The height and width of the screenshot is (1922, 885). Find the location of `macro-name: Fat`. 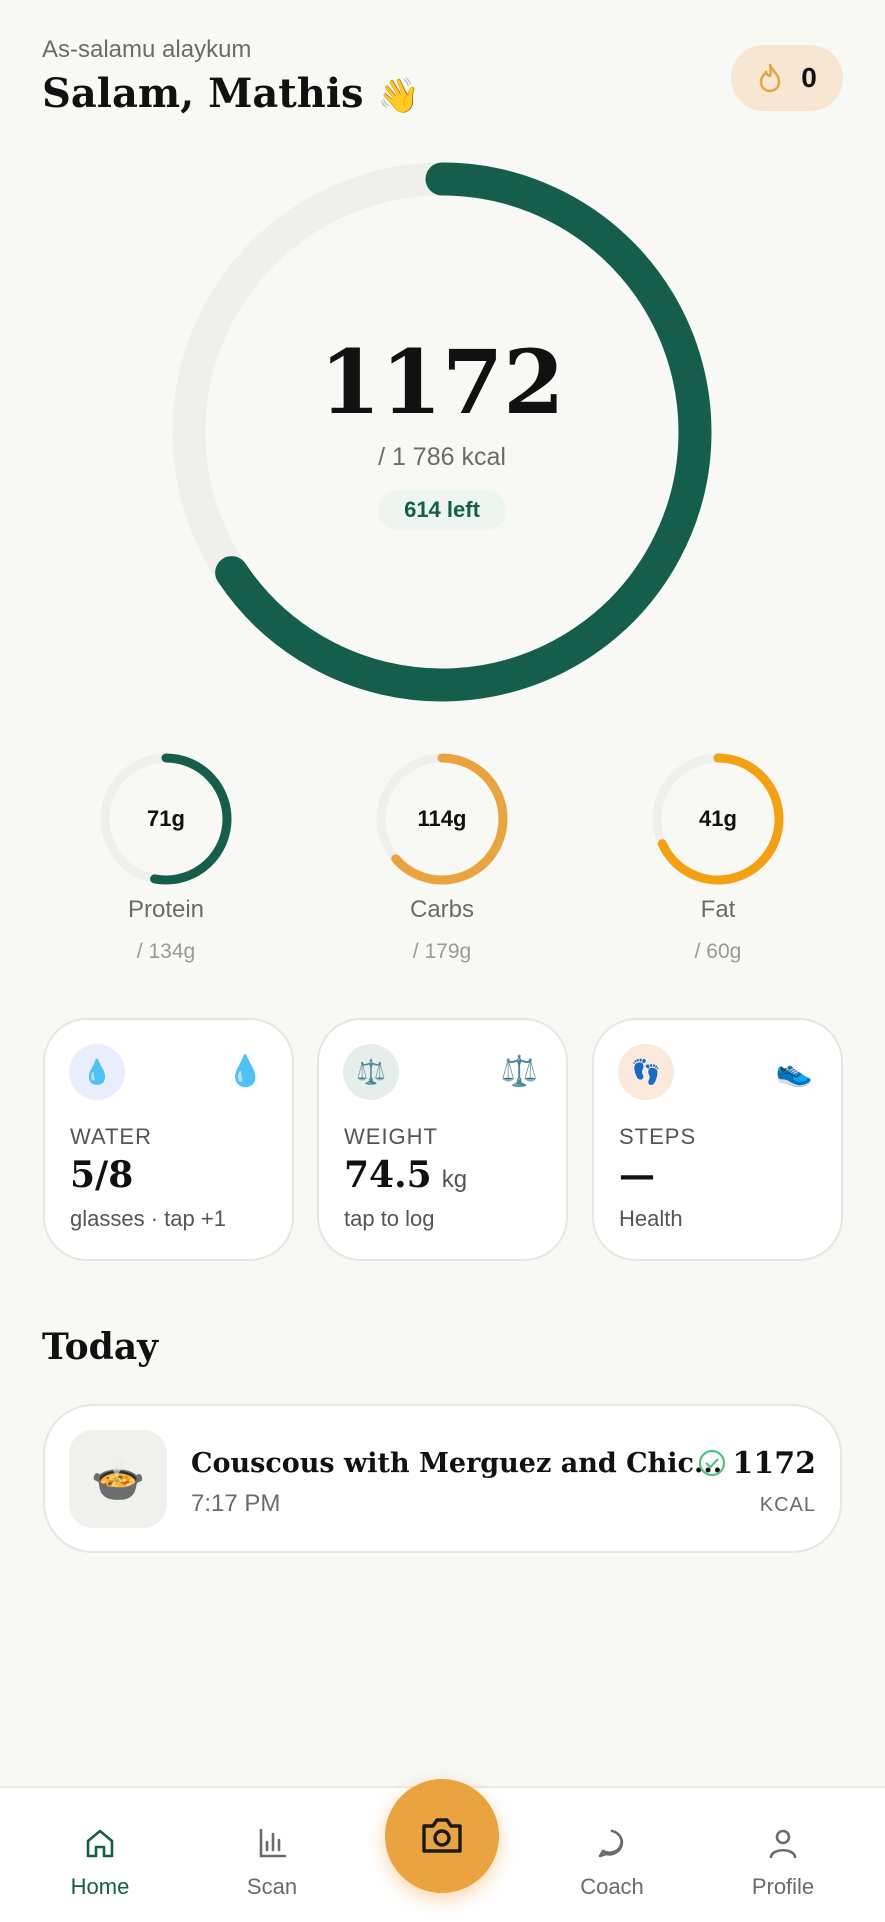

macro-name: Fat is located at coordinates (718, 909).